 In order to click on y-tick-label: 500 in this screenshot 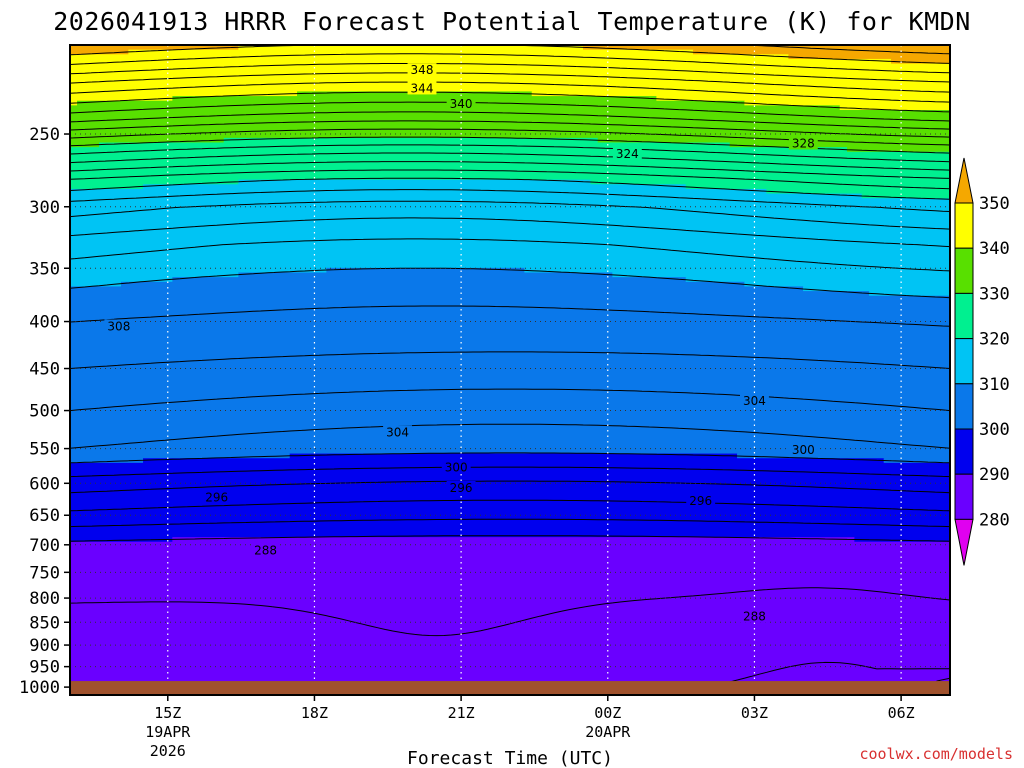, I will do `click(44, 412)`.